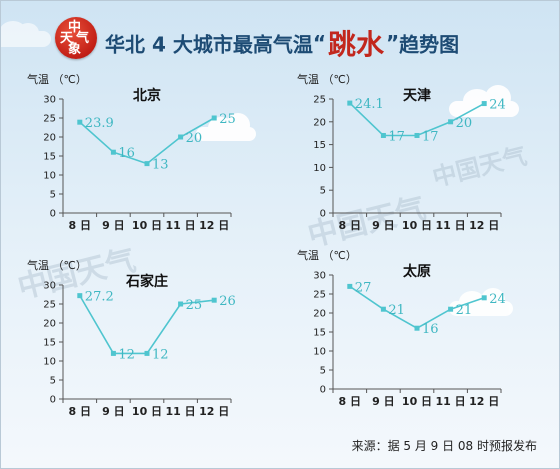 The width and height of the screenshot is (560, 469). What do you see at coordinates (356, 44) in the screenshot?
I see `title-highlight: 跳水` at bounding box center [356, 44].